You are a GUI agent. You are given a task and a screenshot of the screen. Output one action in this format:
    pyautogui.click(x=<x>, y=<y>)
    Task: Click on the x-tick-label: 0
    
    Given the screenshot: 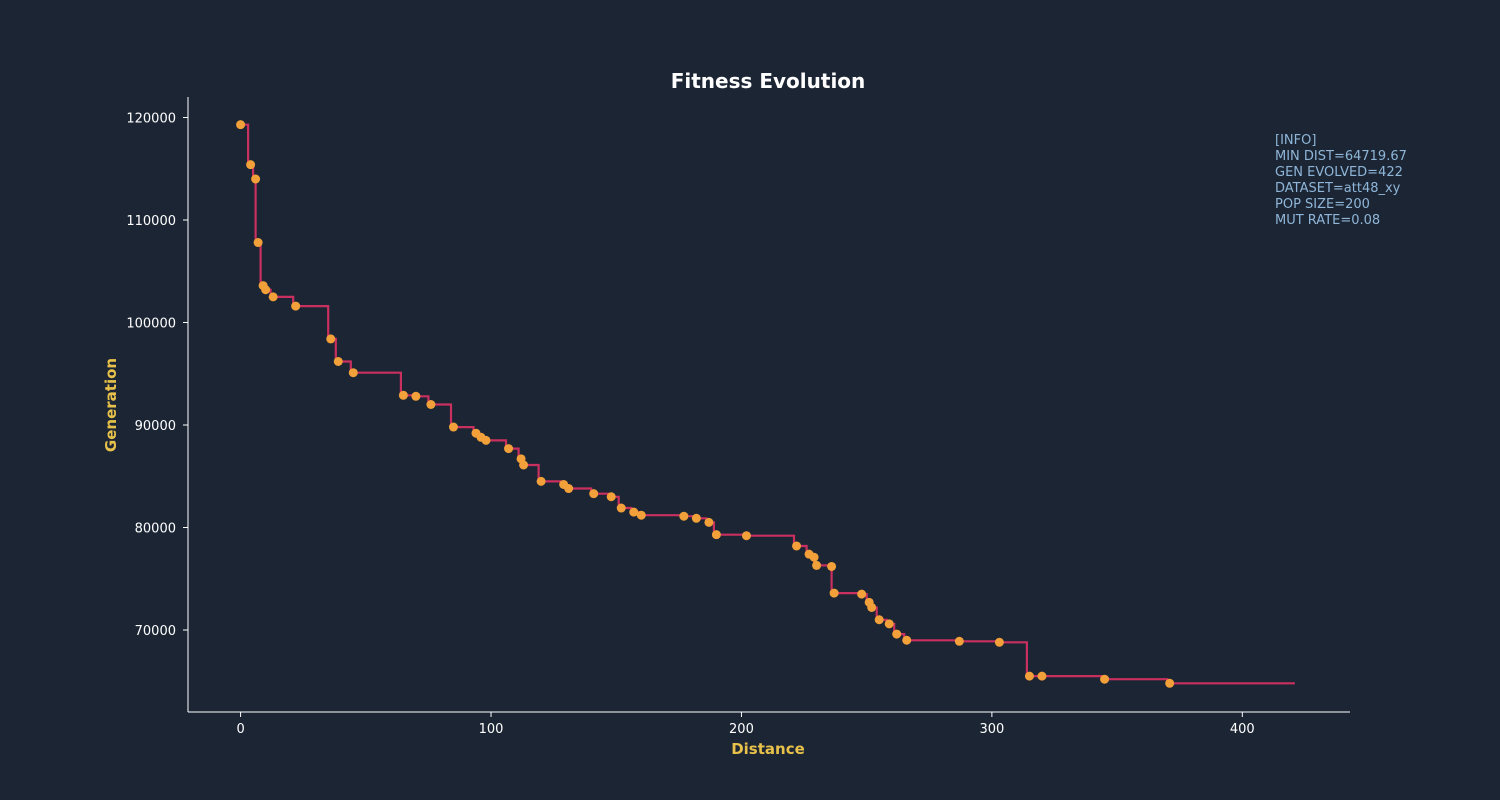 What is the action you would take?
    pyautogui.click(x=240, y=729)
    